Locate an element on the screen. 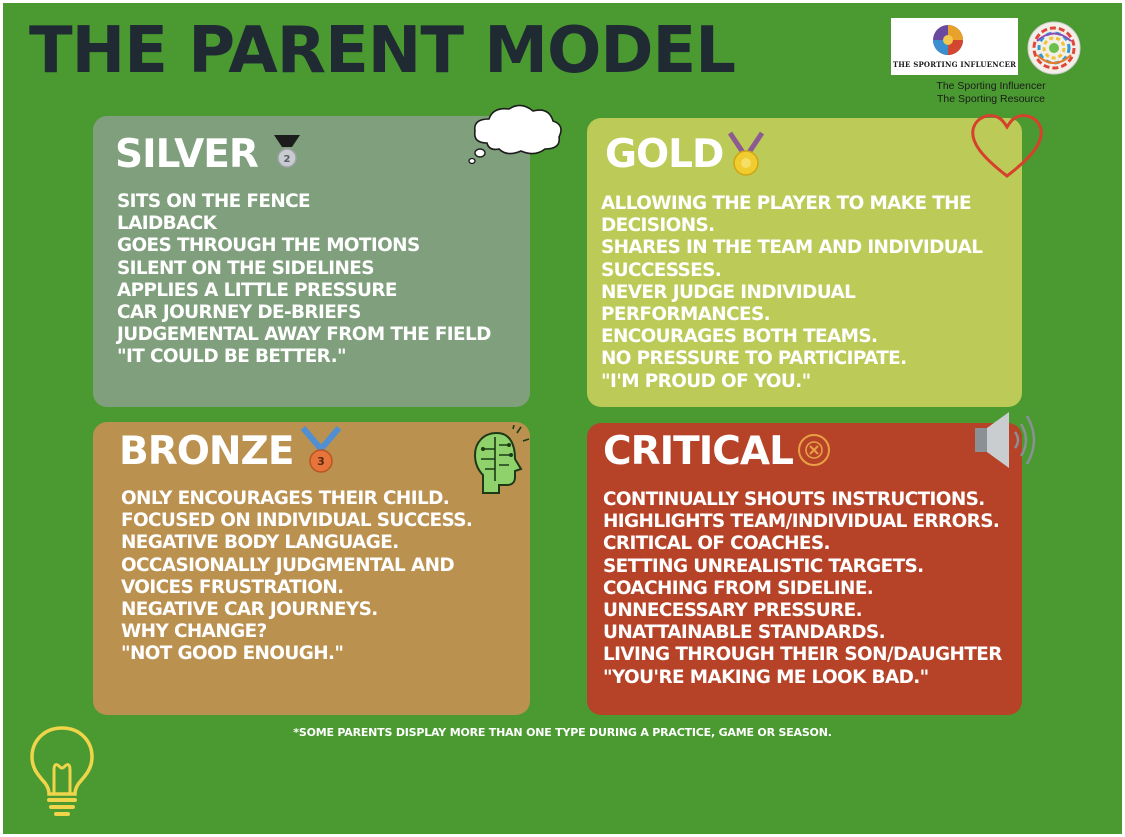 The height and width of the screenshot is (837, 1125). list-item: NEGATIVE CAR JOURNEYS. is located at coordinates (249, 610).